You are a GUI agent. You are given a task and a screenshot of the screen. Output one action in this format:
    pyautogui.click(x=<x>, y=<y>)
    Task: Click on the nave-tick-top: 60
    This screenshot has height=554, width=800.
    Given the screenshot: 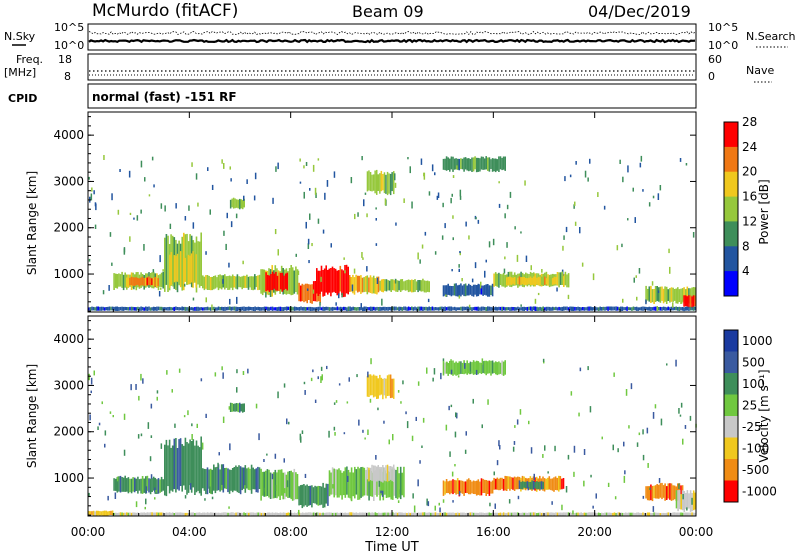 What is the action you would take?
    pyautogui.click(x=715, y=59)
    